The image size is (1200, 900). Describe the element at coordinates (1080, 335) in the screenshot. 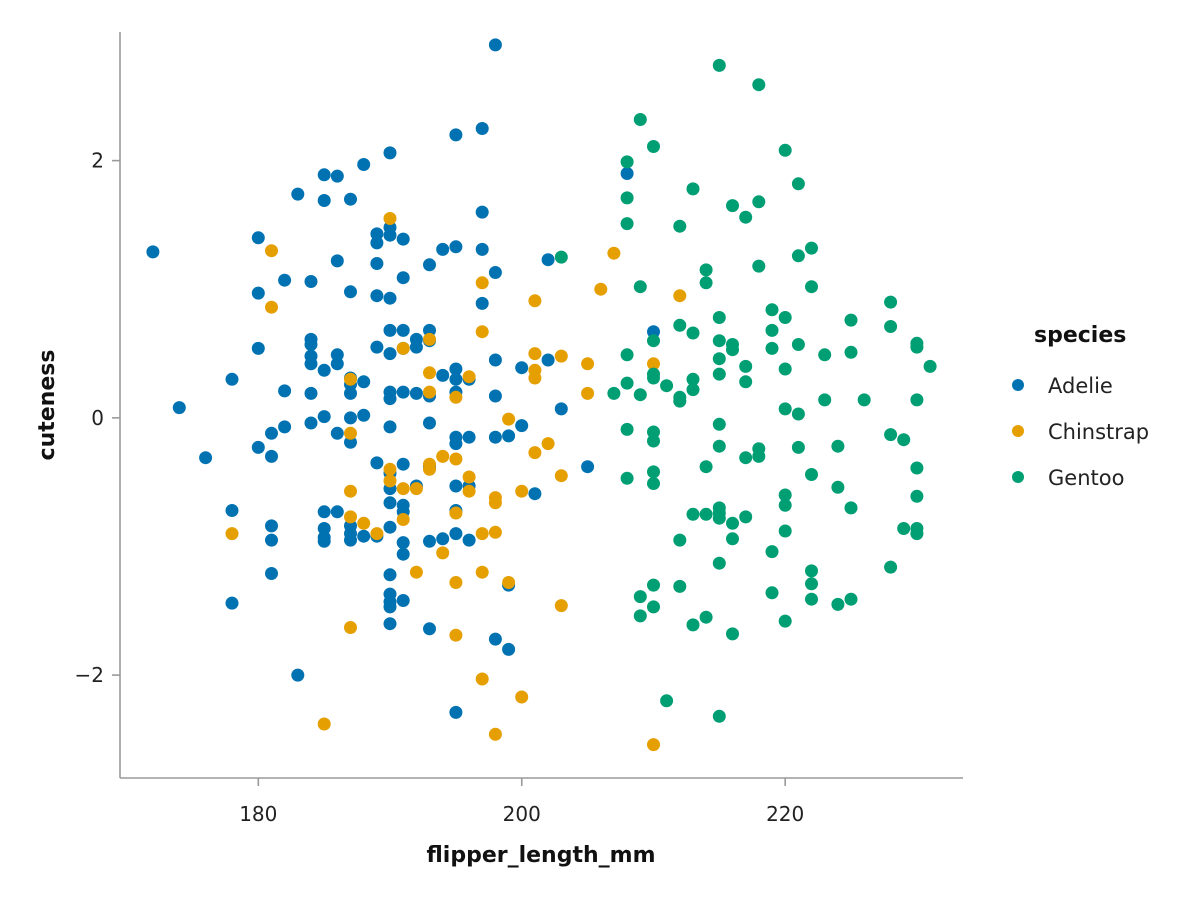

I see `legend-title: species` at that location.